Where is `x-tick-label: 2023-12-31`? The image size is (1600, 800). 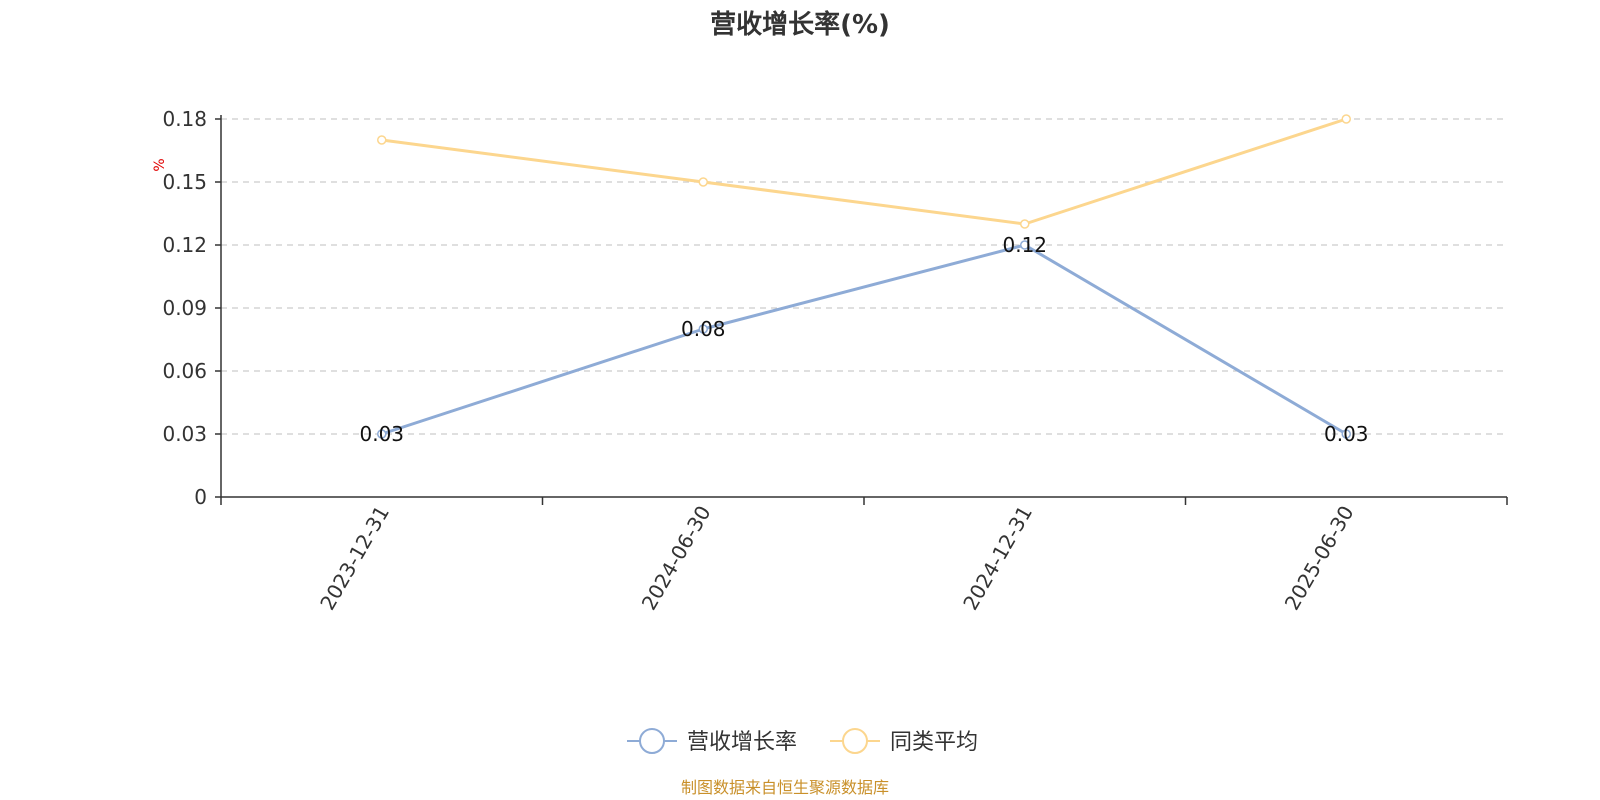 x-tick-label: 2023-12-31 is located at coordinates (354, 558).